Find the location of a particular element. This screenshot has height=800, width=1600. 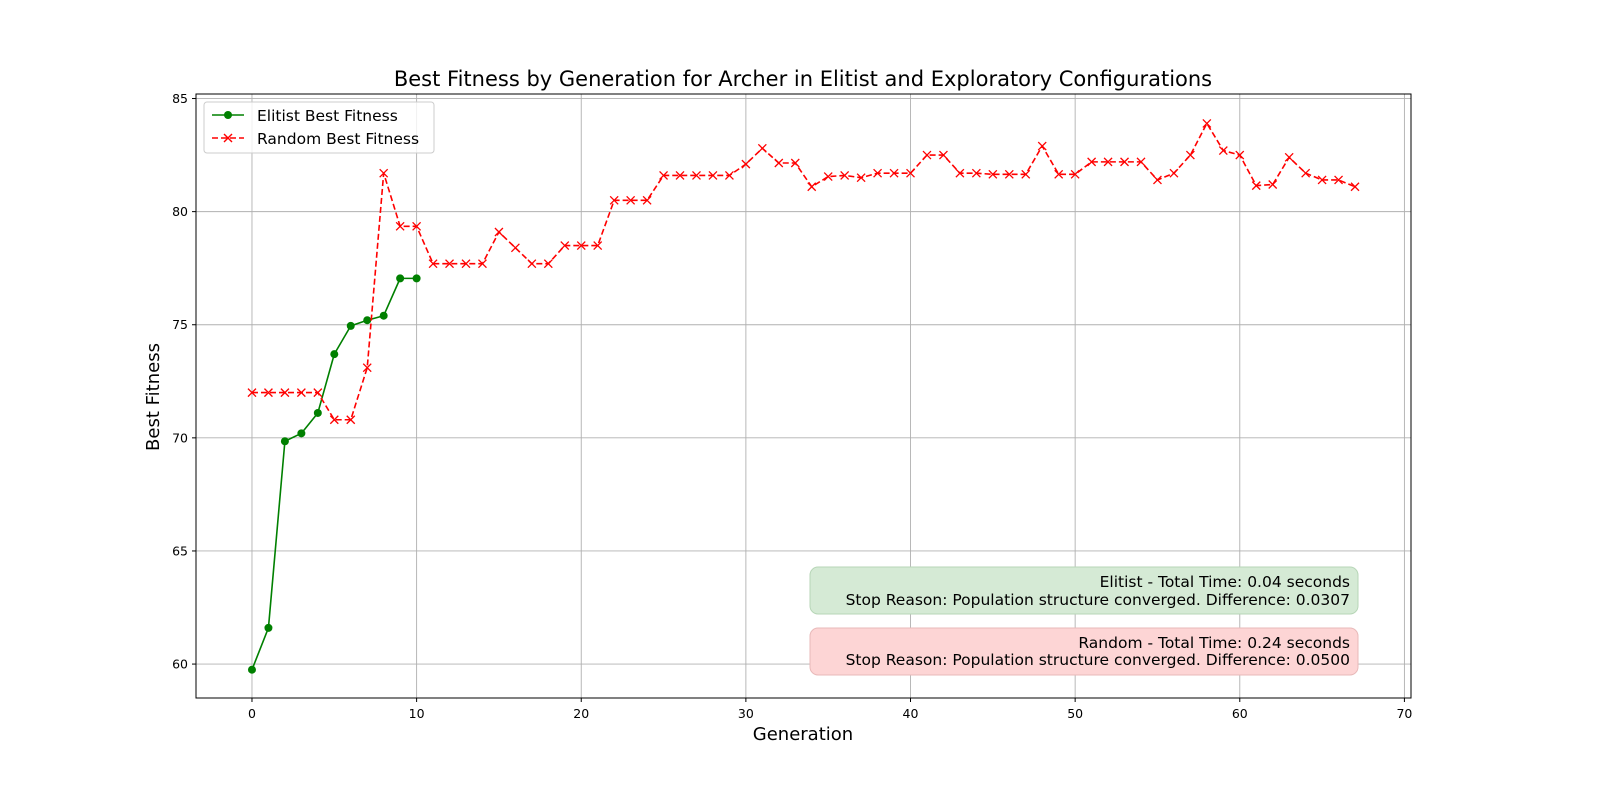

x-tick-label: 70 is located at coordinates (1404, 713).